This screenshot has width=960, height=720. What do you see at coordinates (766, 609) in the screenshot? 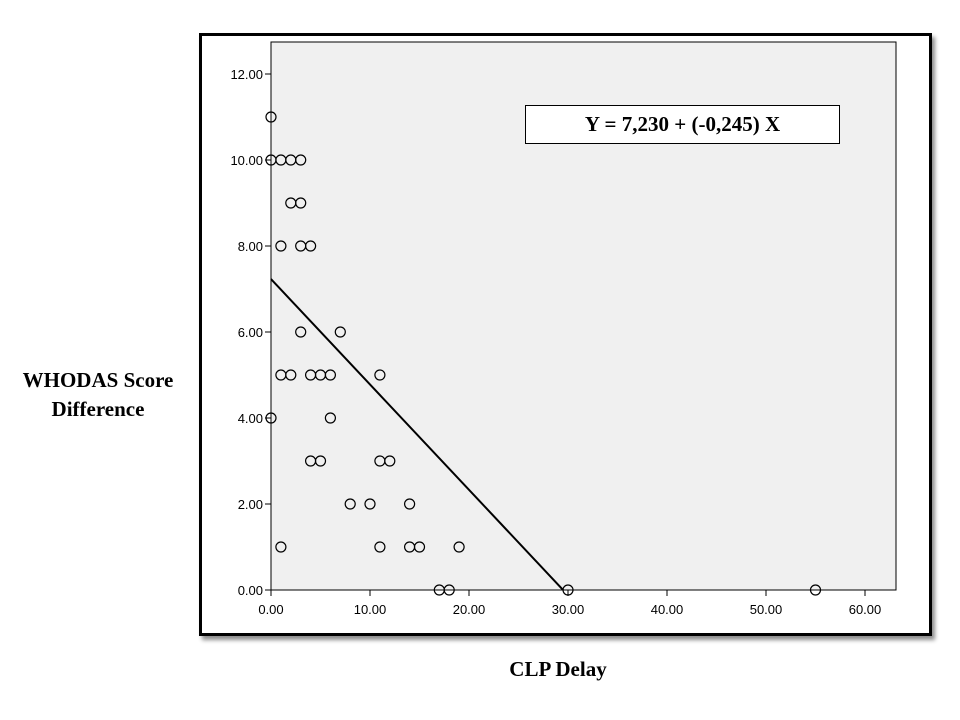
I see `x-tick-label: 50.00` at bounding box center [766, 609].